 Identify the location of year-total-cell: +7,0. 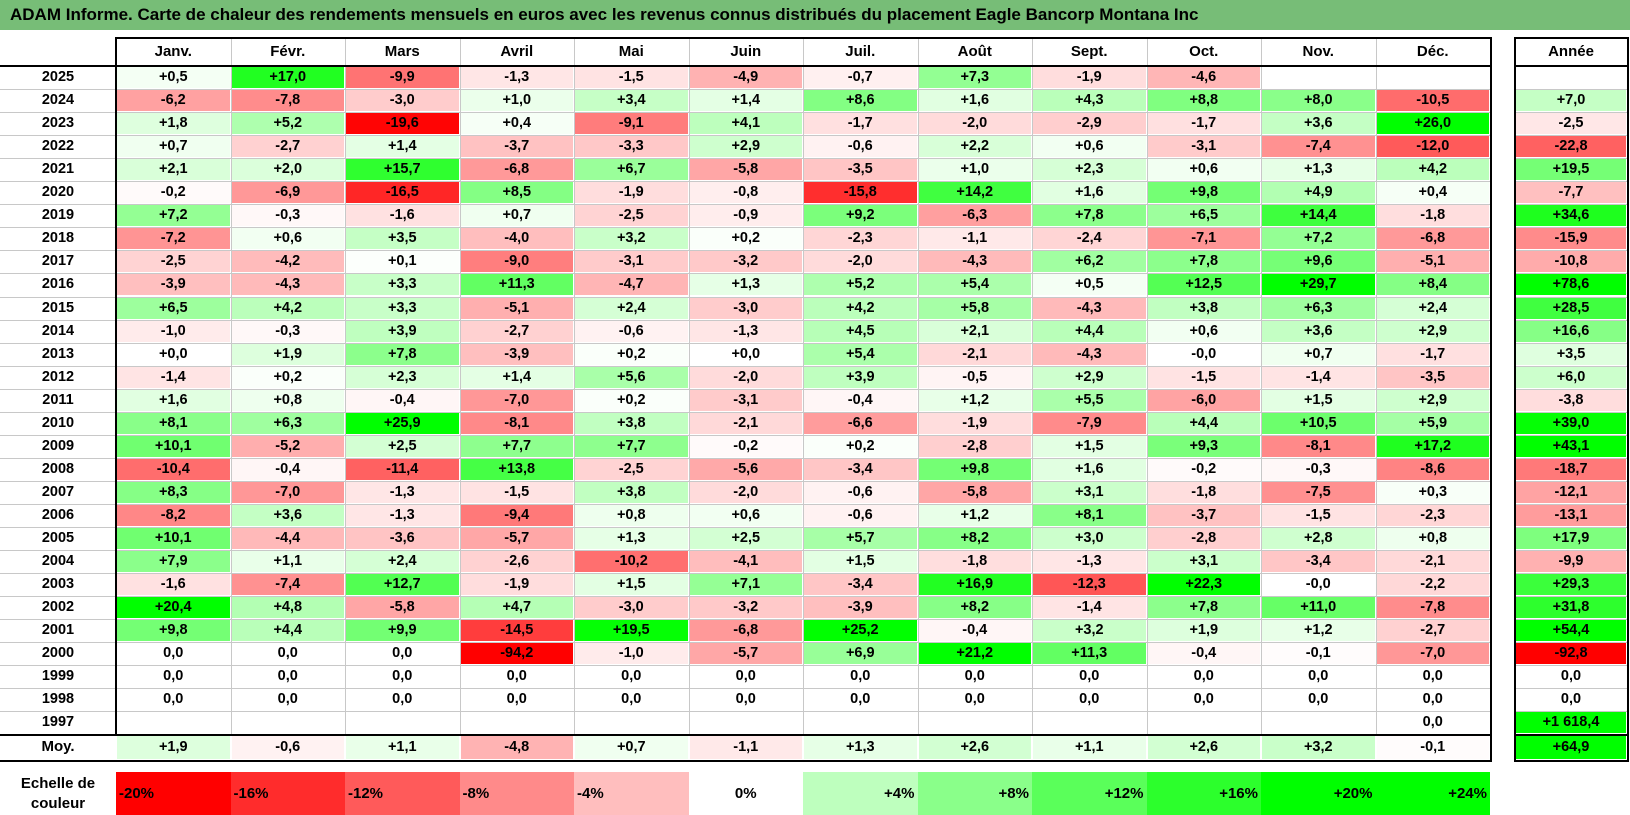
(1571, 101).